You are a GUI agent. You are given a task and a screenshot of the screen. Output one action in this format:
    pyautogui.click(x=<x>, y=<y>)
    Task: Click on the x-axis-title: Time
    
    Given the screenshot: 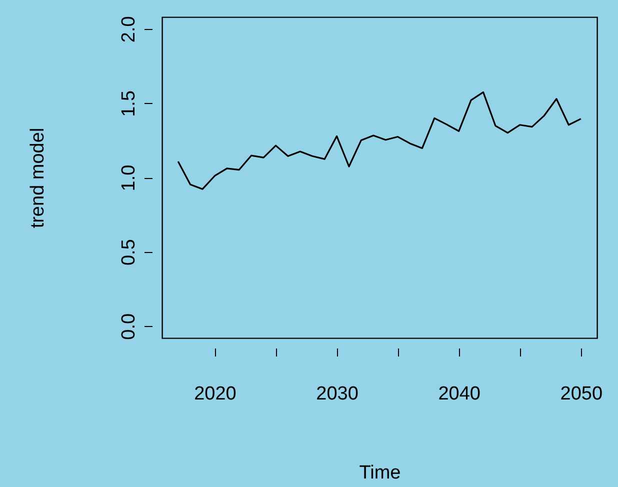 What is the action you would take?
    pyautogui.click(x=380, y=473)
    